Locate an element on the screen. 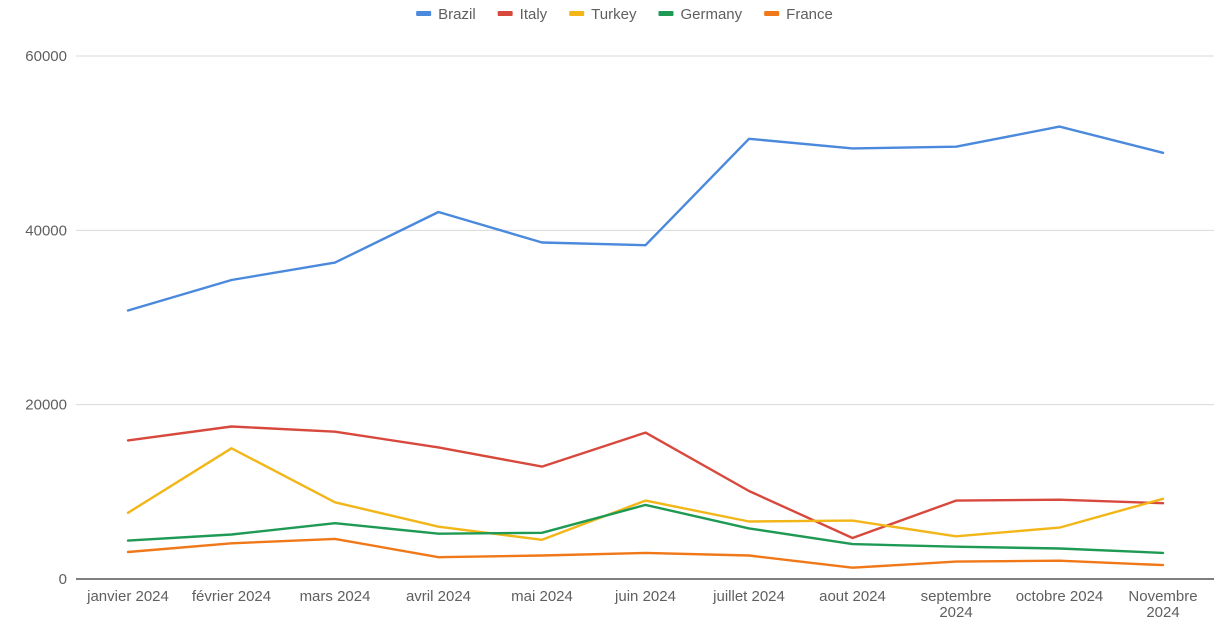  x-tick-label: juin 2024 is located at coordinates (645, 596).